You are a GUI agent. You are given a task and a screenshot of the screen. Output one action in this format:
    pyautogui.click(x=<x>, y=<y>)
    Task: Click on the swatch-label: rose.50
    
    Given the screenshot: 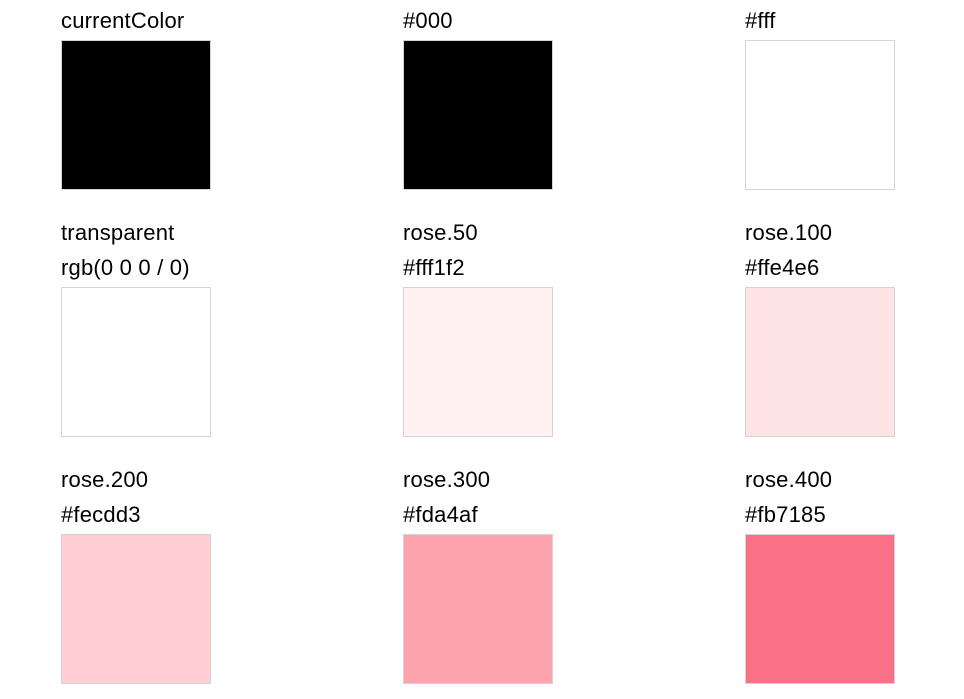 What is the action you would take?
    pyautogui.click(x=440, y=232)
    